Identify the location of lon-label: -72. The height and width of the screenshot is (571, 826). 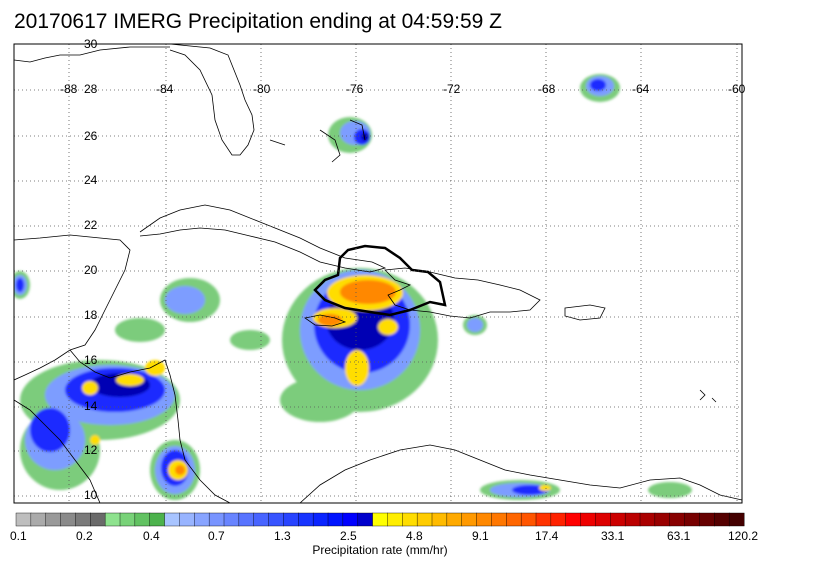
(452, 89).